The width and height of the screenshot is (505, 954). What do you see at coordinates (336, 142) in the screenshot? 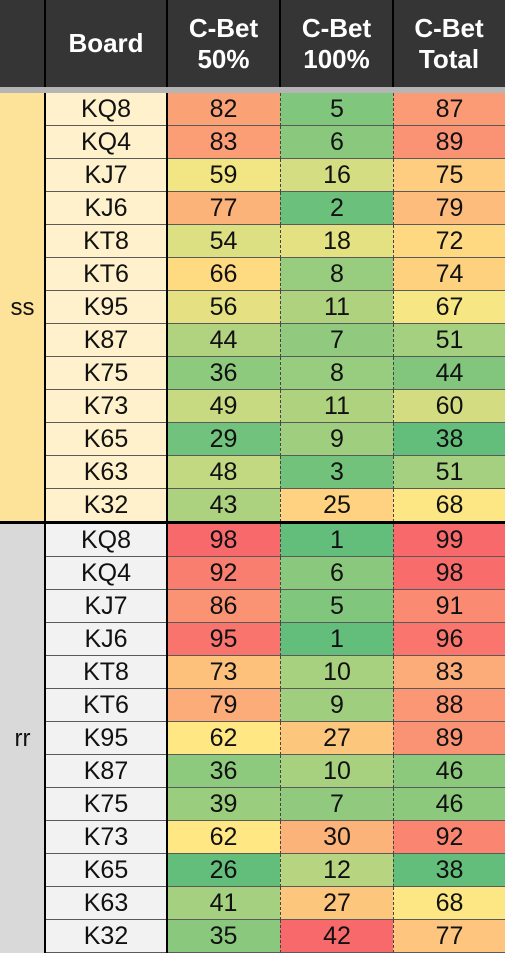
I see `cbet-100-cell: 6` at bounding box center [336, 142].